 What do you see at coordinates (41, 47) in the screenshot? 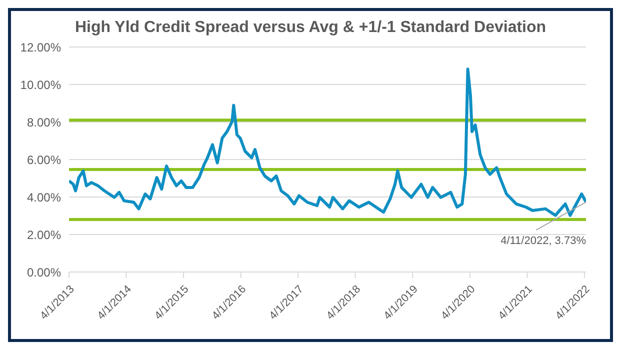
I see `y-tick-label: 12.00%` at bounding box center [41, 47].